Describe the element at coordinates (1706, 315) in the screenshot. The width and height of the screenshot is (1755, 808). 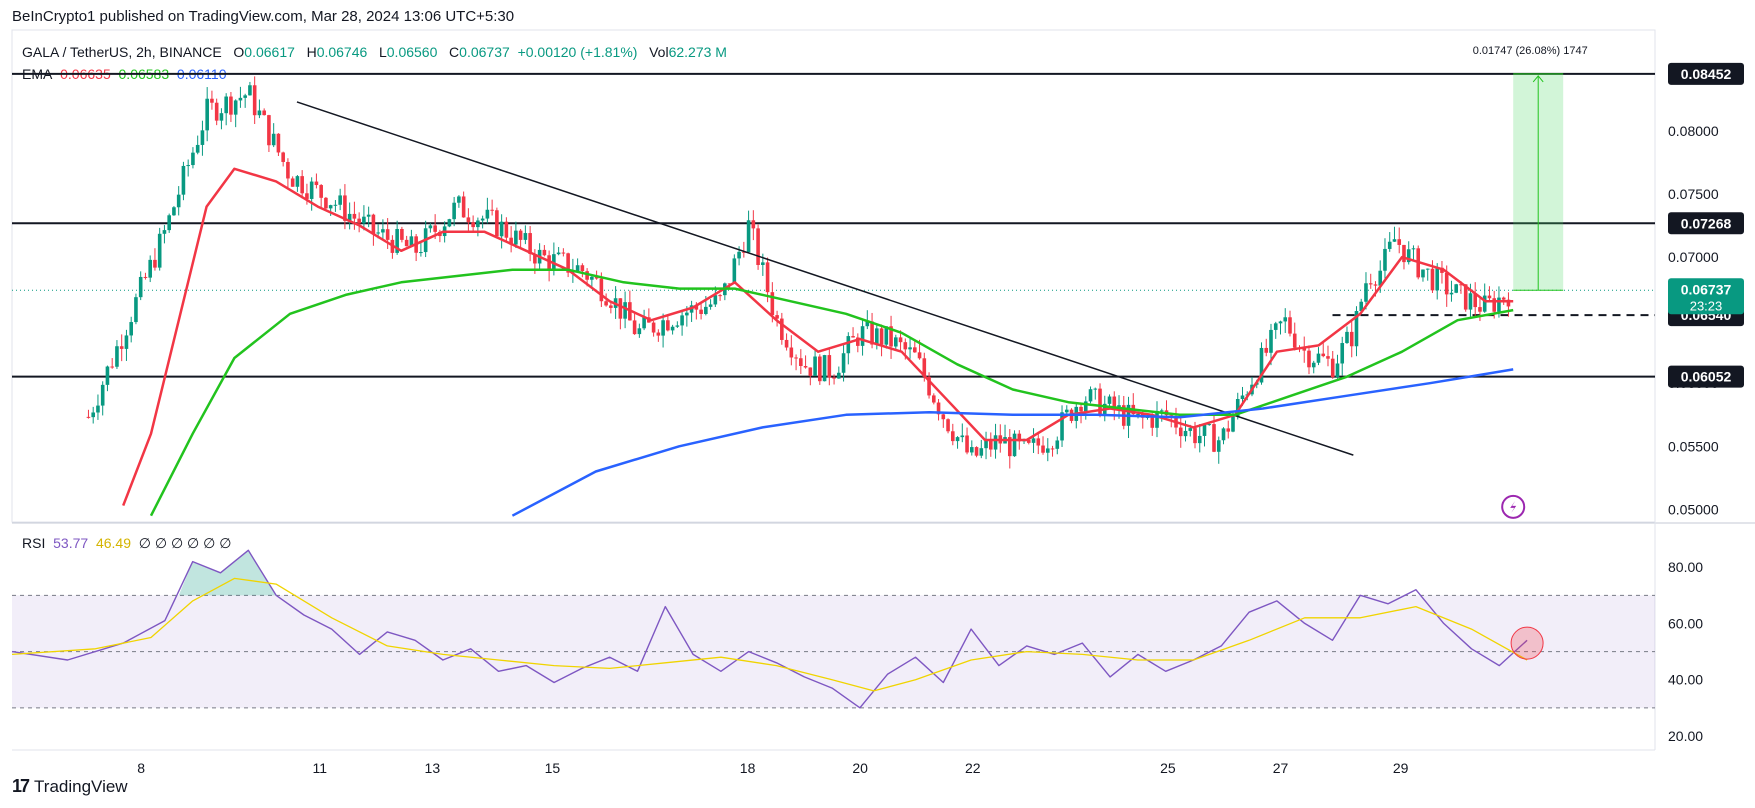
I see `level-tag-label: 0.06540` at that location.